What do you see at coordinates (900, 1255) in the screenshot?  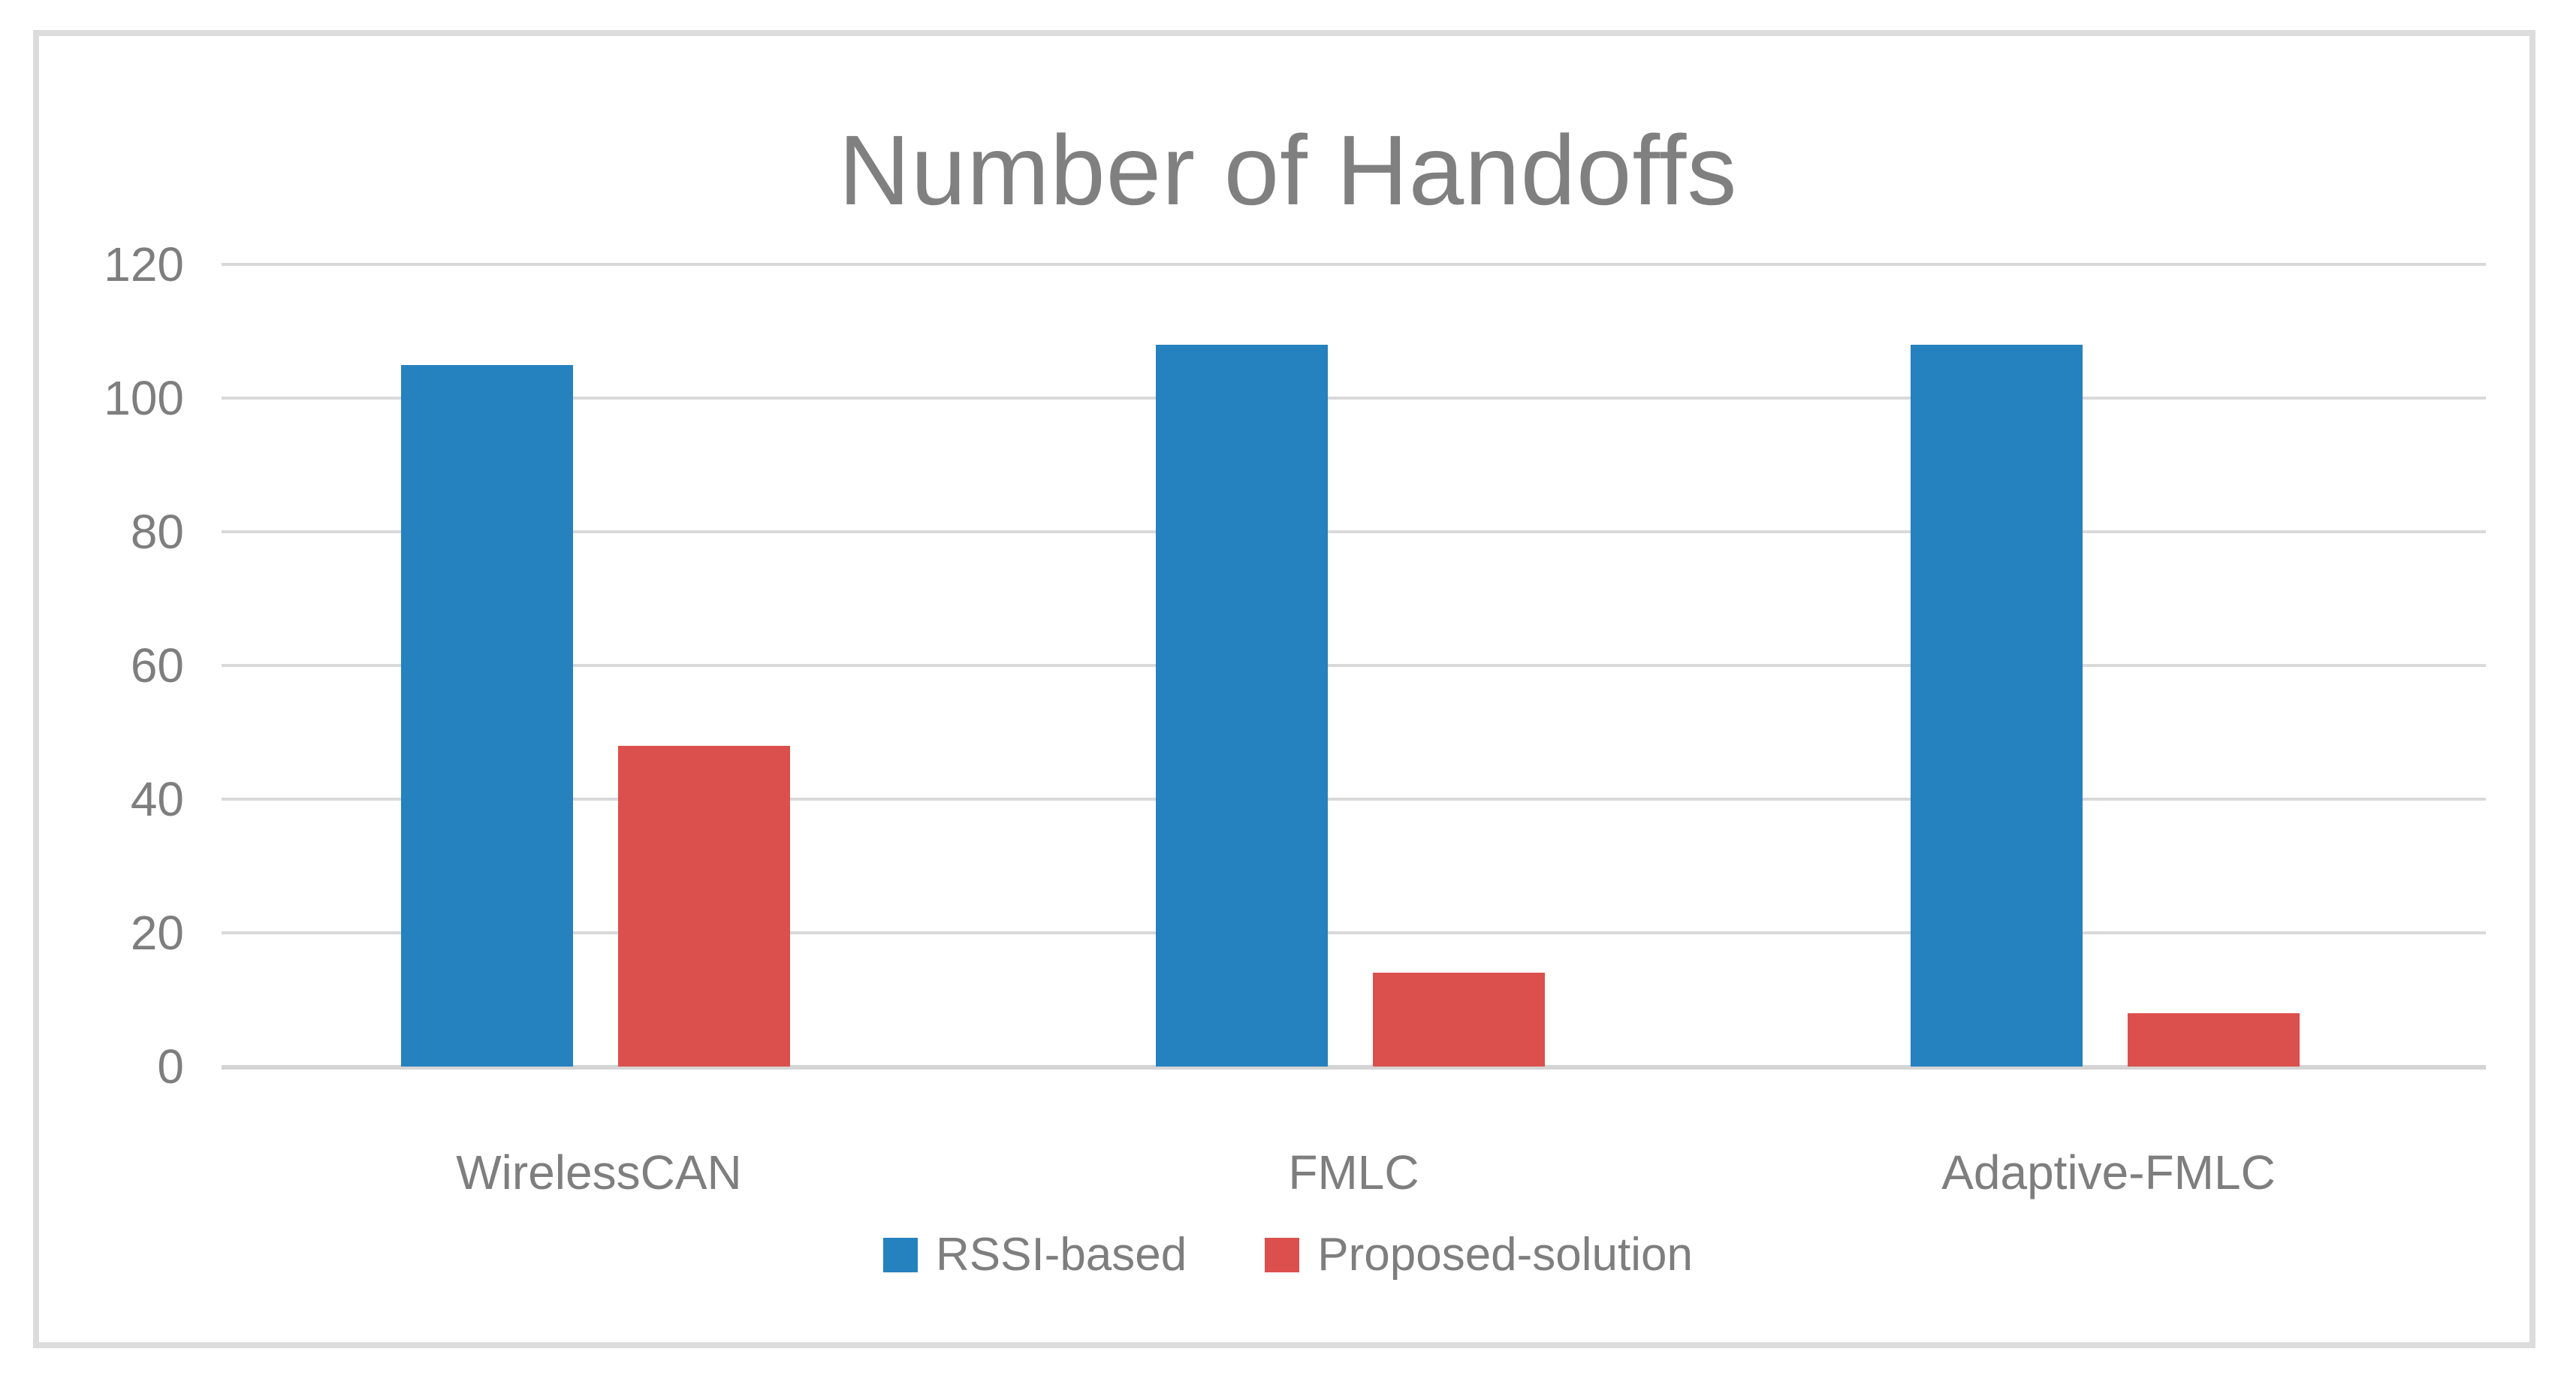 I see `legend-swatch-rssi-based-icon` at bounding box center [900, 1255].